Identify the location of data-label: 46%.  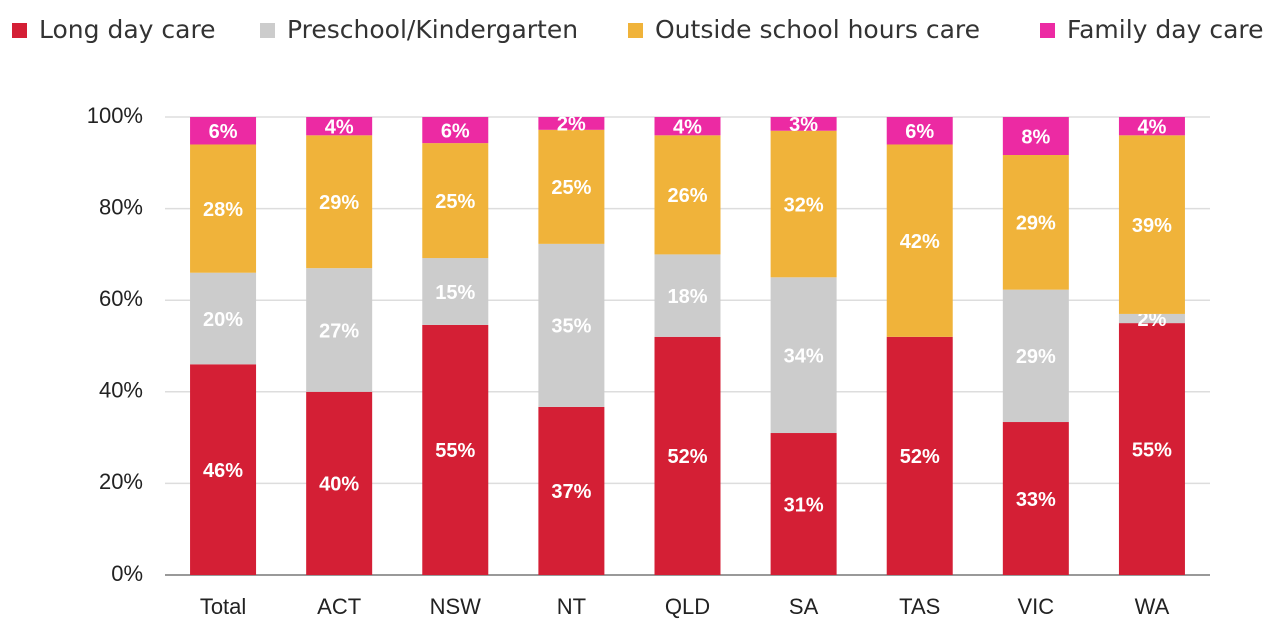
(223, 471).